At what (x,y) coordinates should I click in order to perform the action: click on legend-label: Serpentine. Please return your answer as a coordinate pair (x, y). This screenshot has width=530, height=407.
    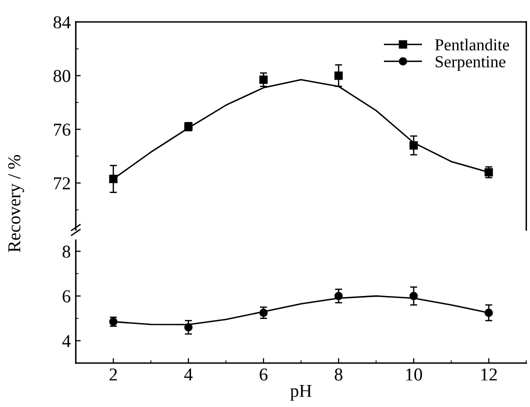
    Looking at the image, I should click on (471, 63).